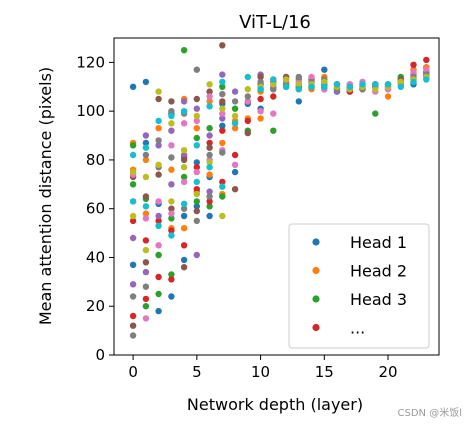  I want to click on legend-label: Head 2, so click(378, 271).